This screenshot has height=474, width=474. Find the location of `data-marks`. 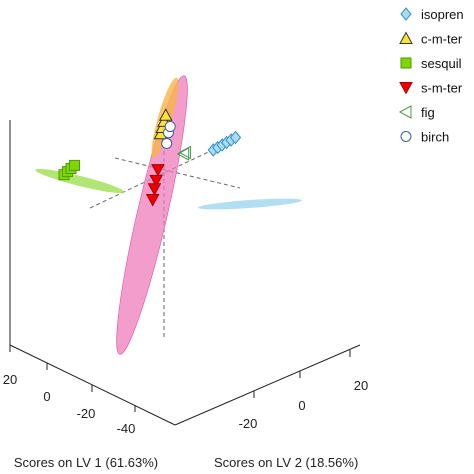

data-marks is located at coordinates (150, 157).